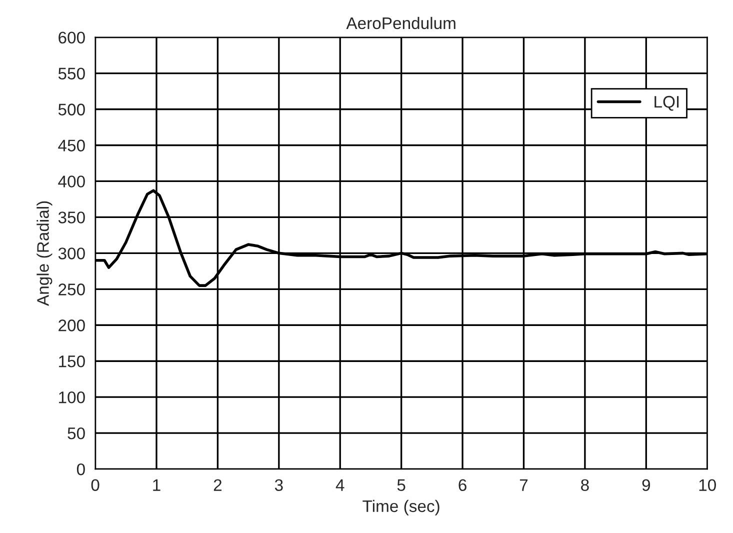 Image resolution: width=733 pixels, height=533 pixels. Describe the element at coordinates (646, 485) in the screenshot. I see `x-tick-label: 9` at that location.